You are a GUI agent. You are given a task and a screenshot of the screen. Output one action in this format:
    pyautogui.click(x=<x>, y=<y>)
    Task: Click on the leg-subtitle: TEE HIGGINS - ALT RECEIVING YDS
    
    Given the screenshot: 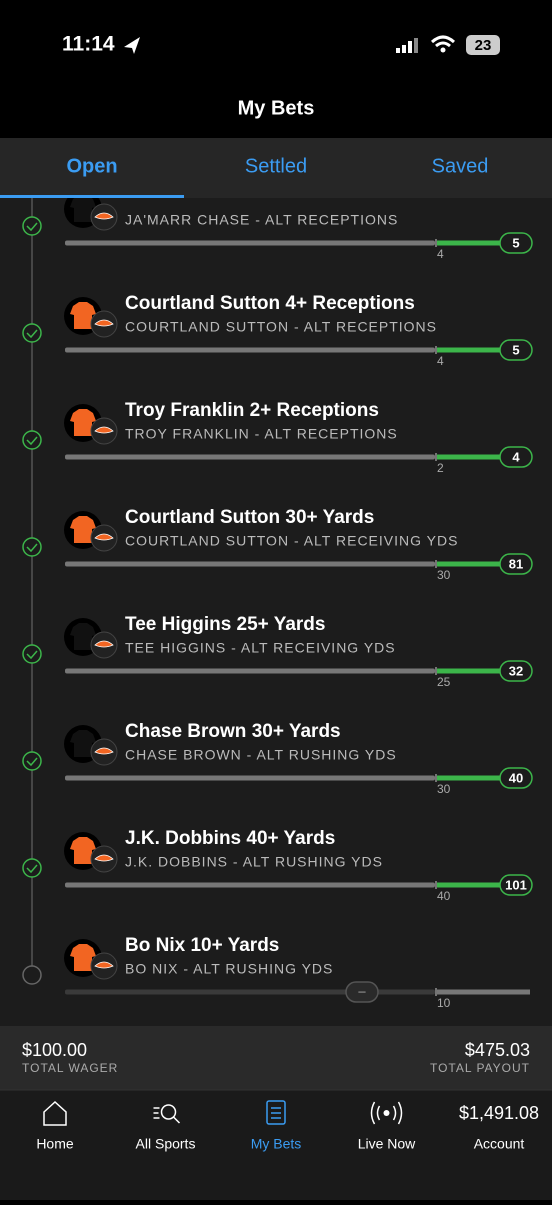 What is the action you would take?
    pyautogui.click(x=260, y=648)
    